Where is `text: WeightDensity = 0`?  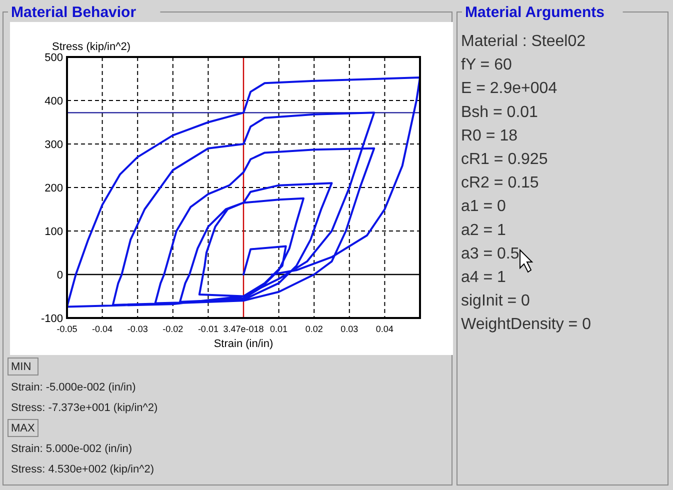
text: WeightDensity = 0 is located at coordinates (526, 325).